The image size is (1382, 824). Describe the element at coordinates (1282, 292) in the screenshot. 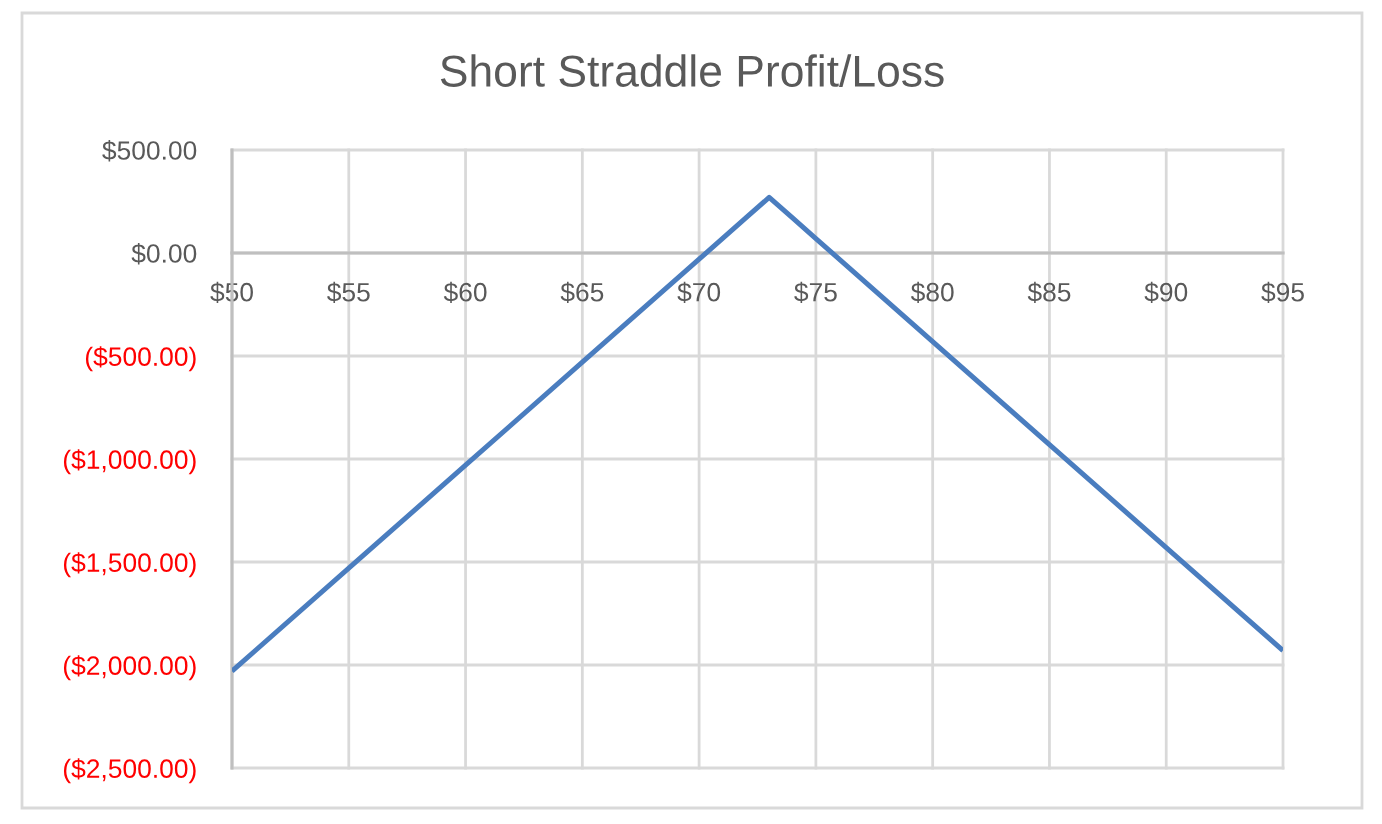

I see `x-tick-label: $95` at that location.